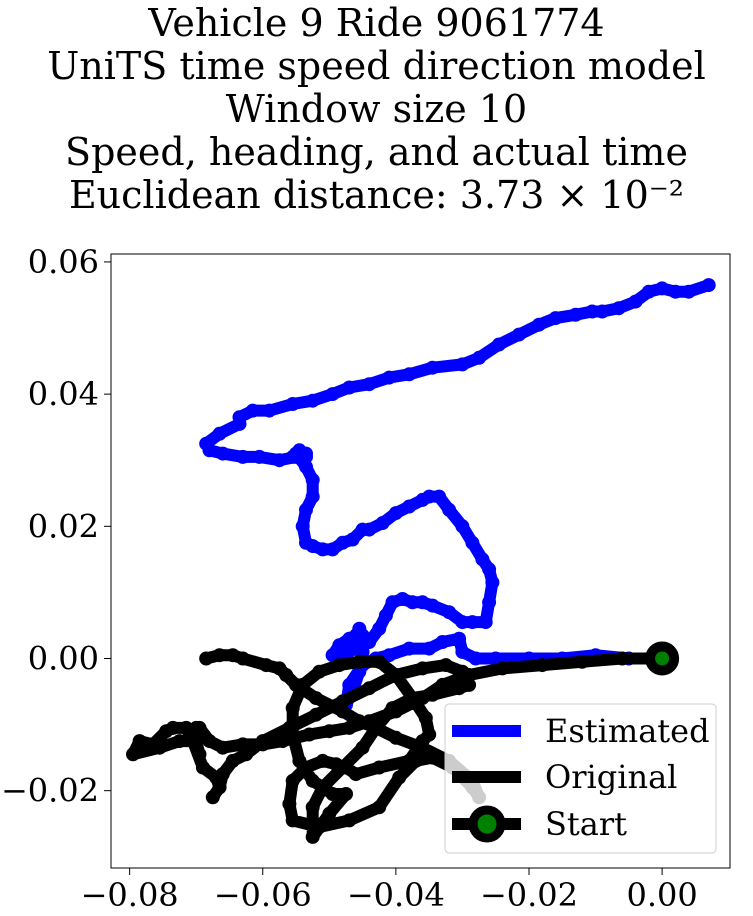 Image resolution: width=753 pixels, height=916 pixels. What do you see at coordinates (50, 791) in the screenshot?
I see `y-tick-label: −0.02` at bounding box center [50, 791].